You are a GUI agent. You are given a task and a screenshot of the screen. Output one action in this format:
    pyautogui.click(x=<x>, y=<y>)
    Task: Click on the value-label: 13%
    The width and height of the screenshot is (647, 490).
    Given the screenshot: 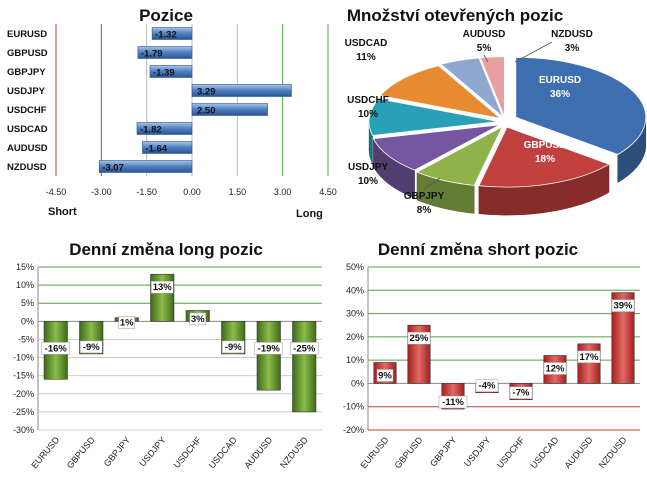 What is the action you would take?
    pyautogui.click(x=163, y=287)
    